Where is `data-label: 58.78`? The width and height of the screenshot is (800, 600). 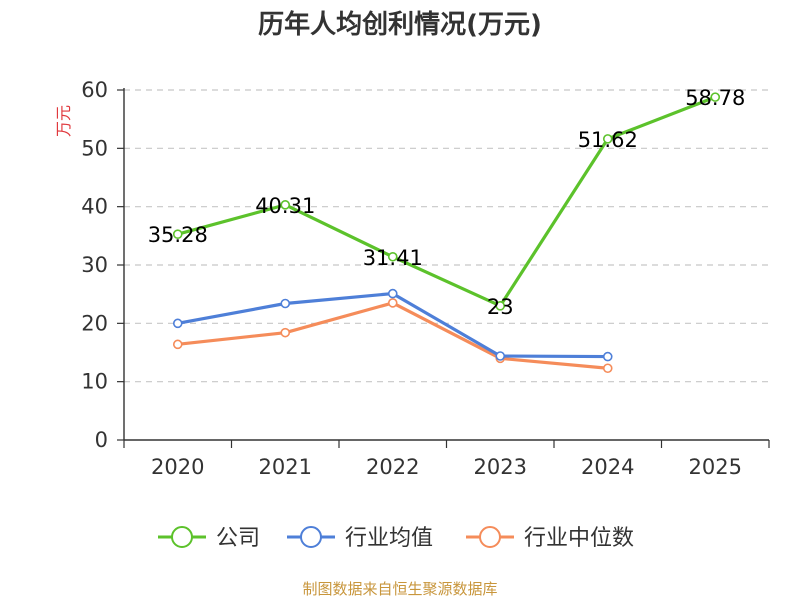 data-label: 58.78 is located at coordinates (715, 98).